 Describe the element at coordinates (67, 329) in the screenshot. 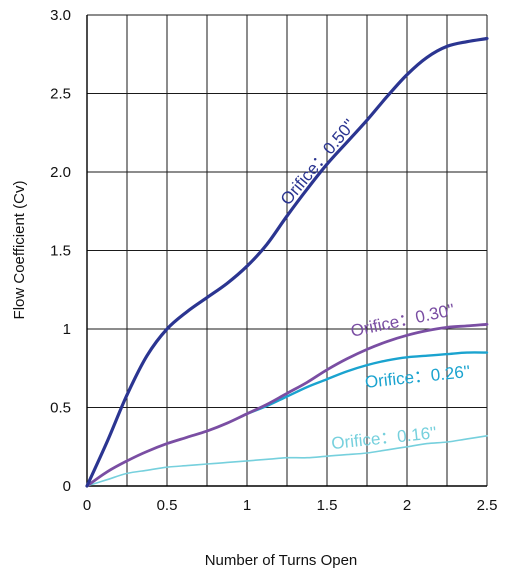

I see `y-tick-label: 1` at that location.